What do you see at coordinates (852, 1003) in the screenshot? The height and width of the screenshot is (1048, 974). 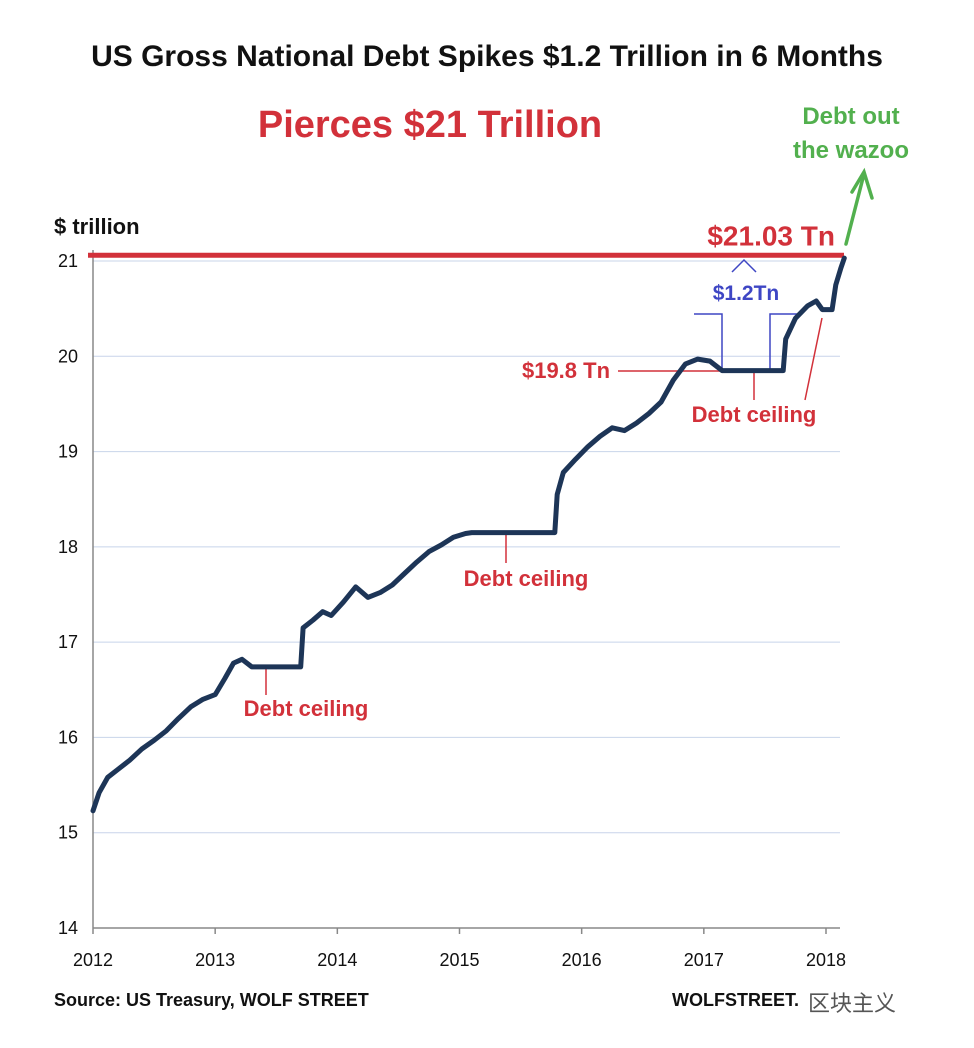 I see `watermark: 区块主义` at bounding box center [852, 1003].